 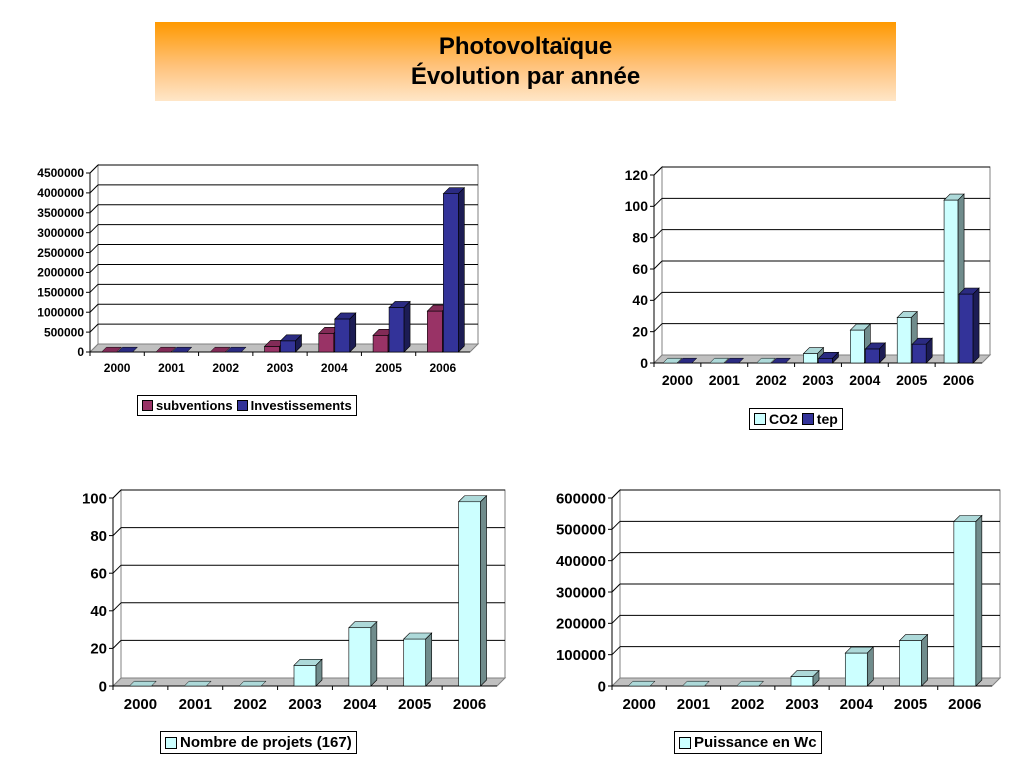 What do you see at coordinates (766, 360) in the screenshot?
I see `bar-co2-2002` at bounding box center [766, 360].